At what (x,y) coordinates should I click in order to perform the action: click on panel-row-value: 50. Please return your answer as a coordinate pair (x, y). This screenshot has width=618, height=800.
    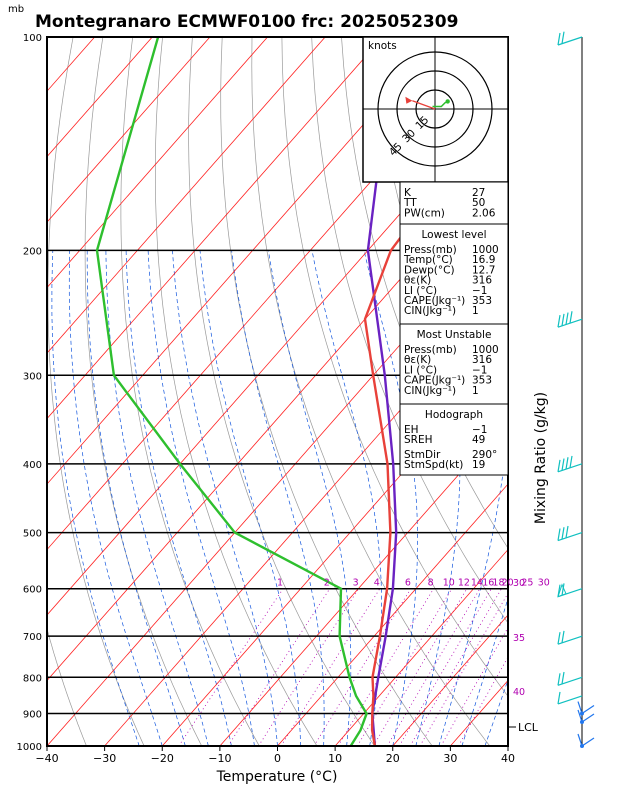
    Looking at the image, I should click on (478, 203).